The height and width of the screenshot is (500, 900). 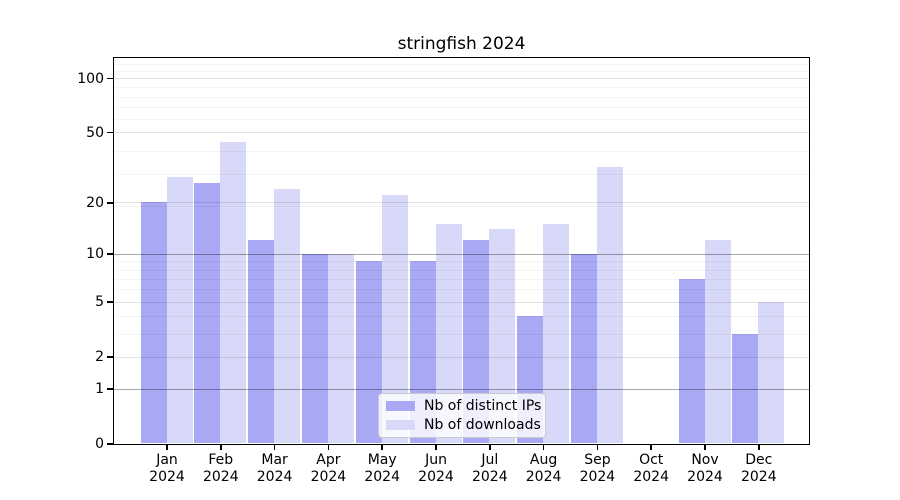 I want to click on x-tick-label-jun: Jun 2024, so click(x=436, y=469).